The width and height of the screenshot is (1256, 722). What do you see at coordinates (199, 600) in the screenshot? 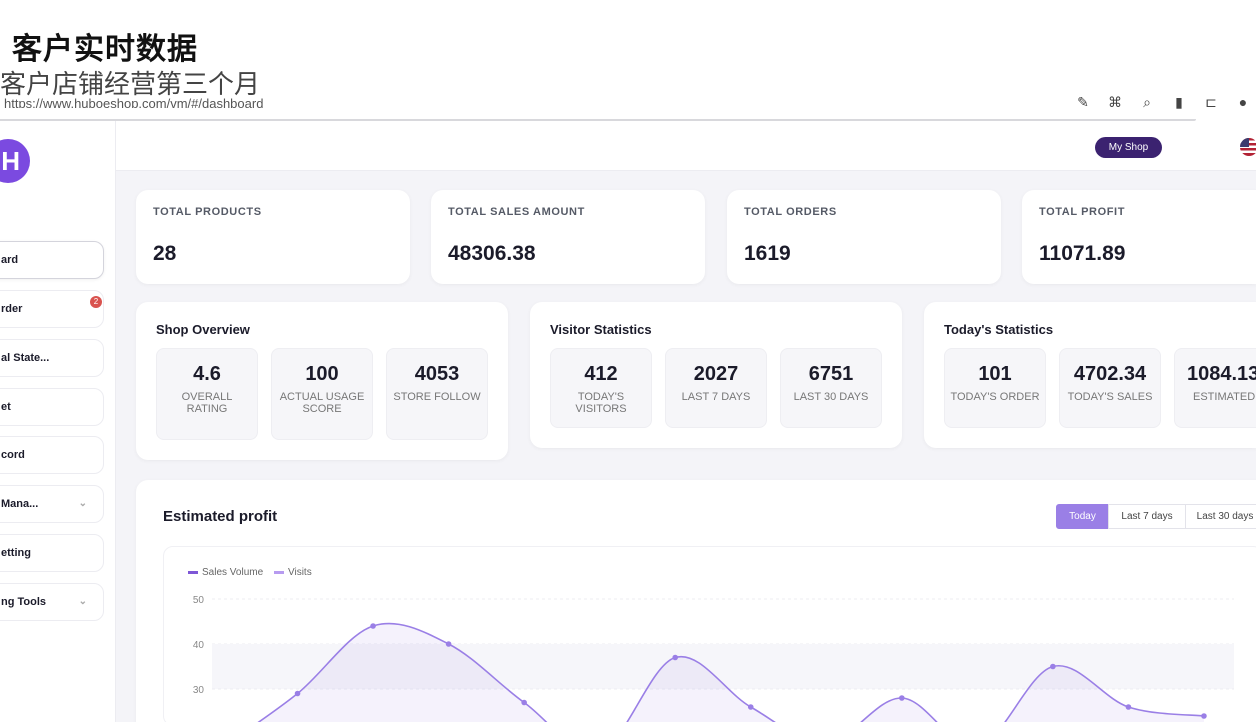
I see `y-tick-label: 50` at bounding box center [199, 600].